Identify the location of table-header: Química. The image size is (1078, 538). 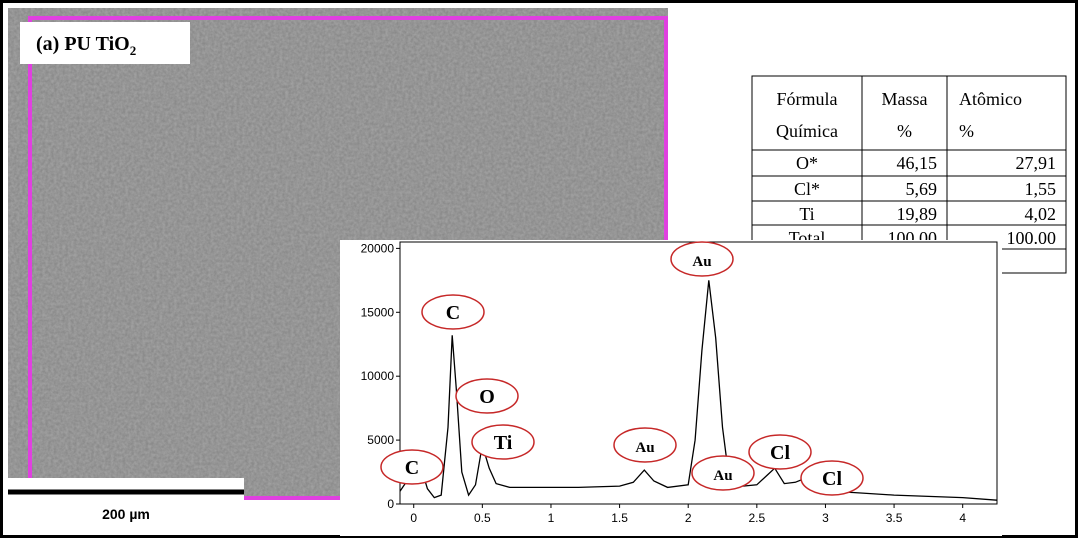
(807, 131).